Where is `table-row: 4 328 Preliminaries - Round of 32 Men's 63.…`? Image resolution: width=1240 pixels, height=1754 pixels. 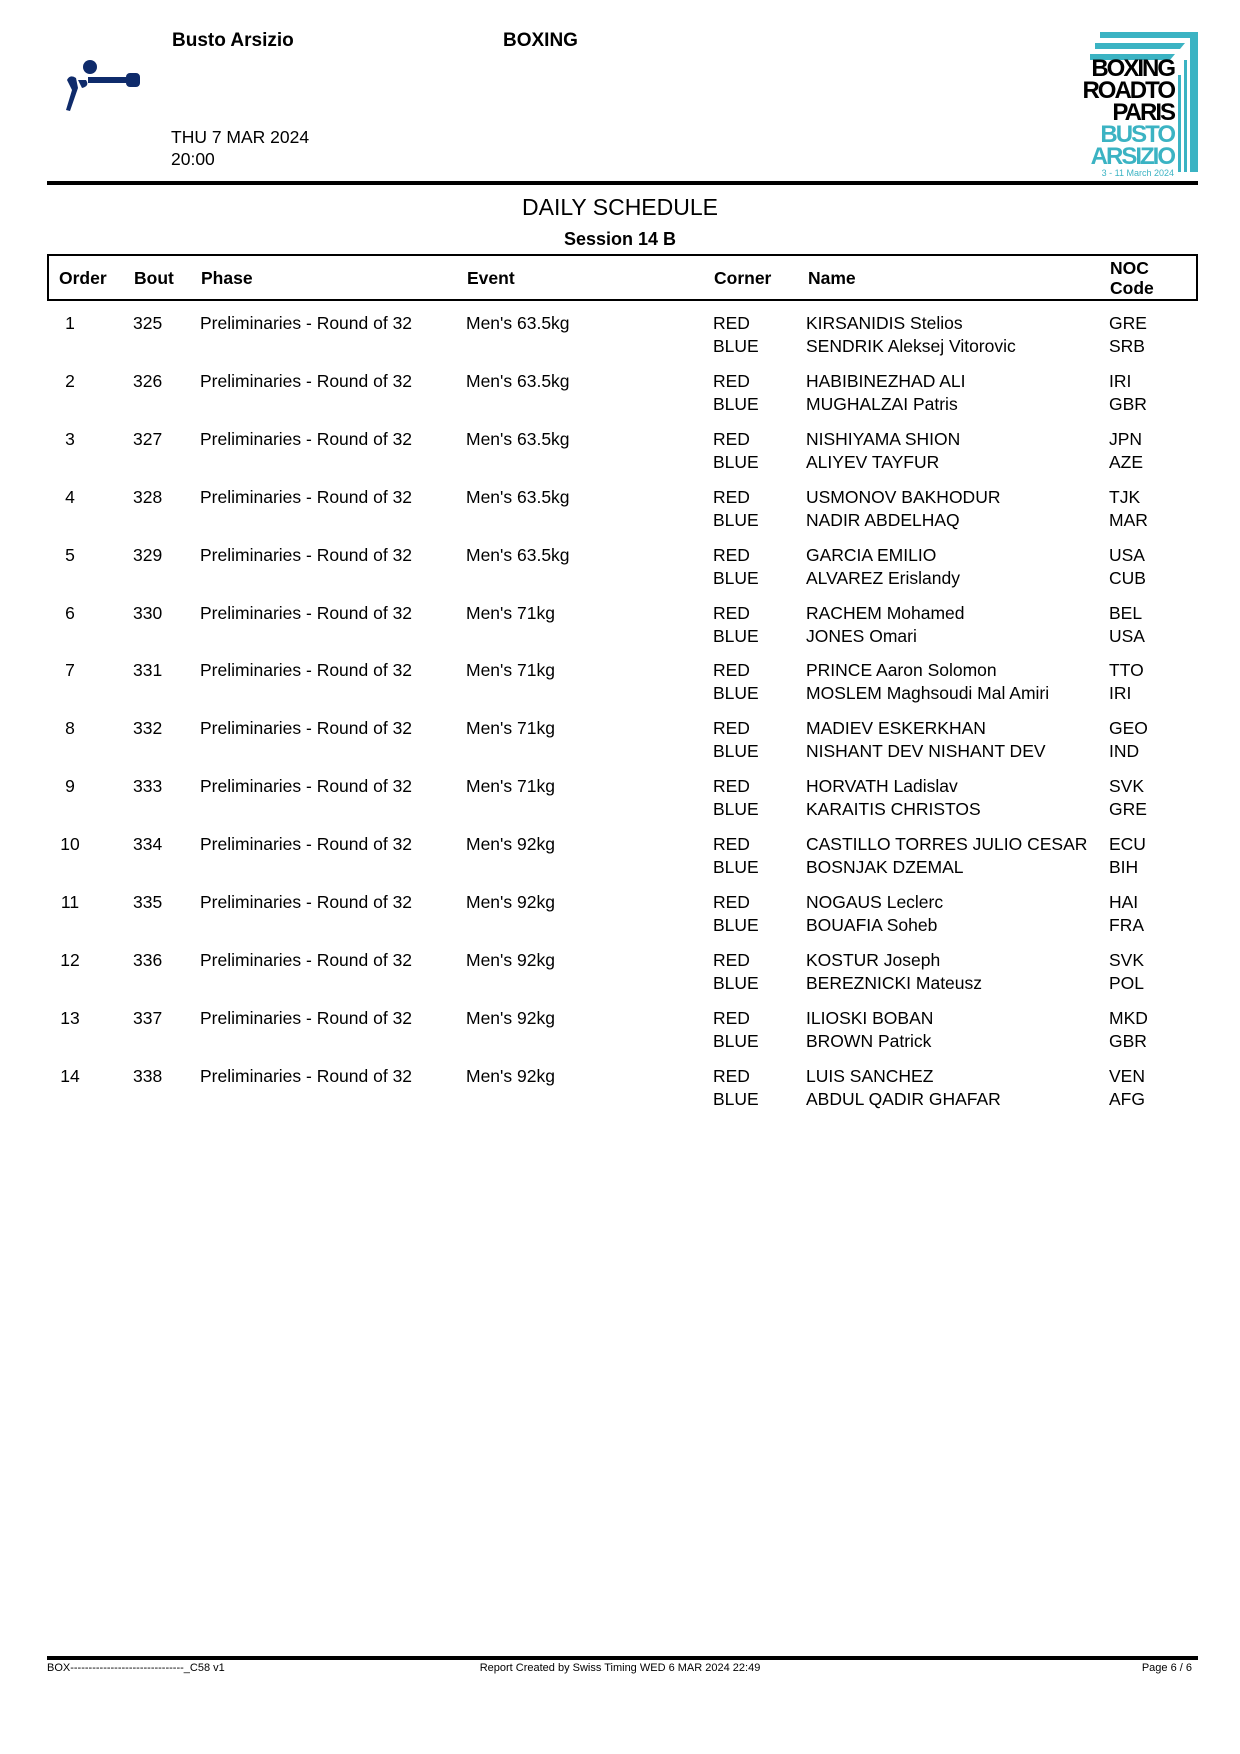
table-row: 4 328 Preliminaries - Round of 32 Men's 63.… is located at coordinates (620, 515).